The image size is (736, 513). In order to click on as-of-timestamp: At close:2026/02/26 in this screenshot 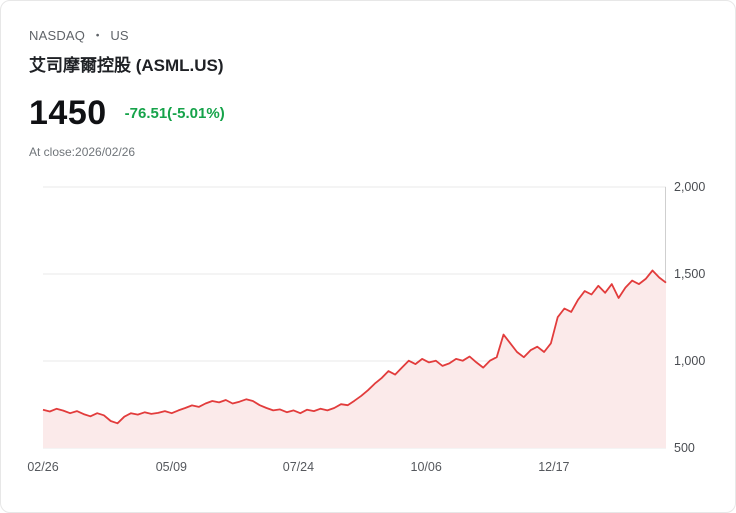, I will do `click(82, 152)`.